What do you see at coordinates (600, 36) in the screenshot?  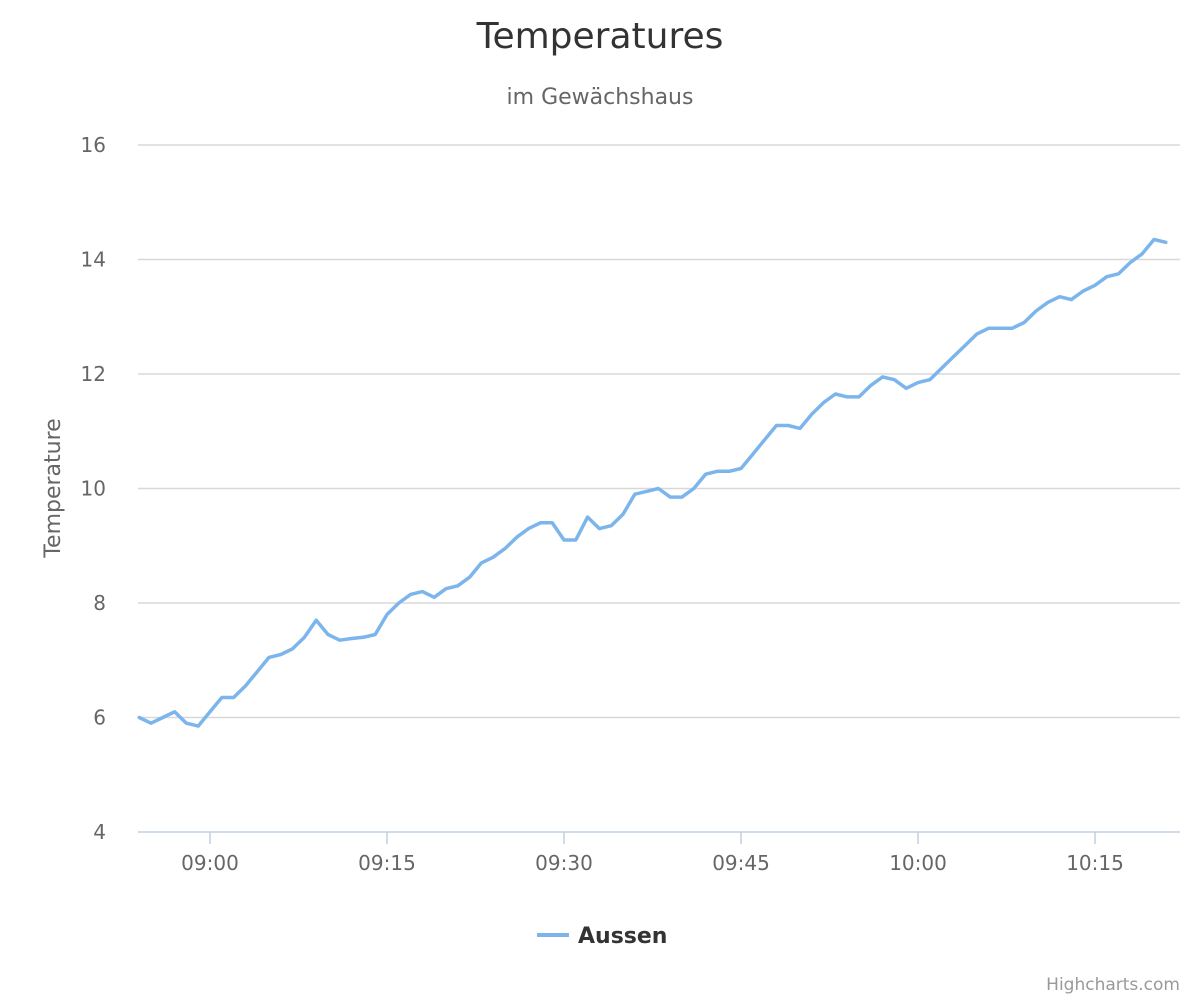 I see `chart-title: Temperatures` at bounding box center [600, 36].